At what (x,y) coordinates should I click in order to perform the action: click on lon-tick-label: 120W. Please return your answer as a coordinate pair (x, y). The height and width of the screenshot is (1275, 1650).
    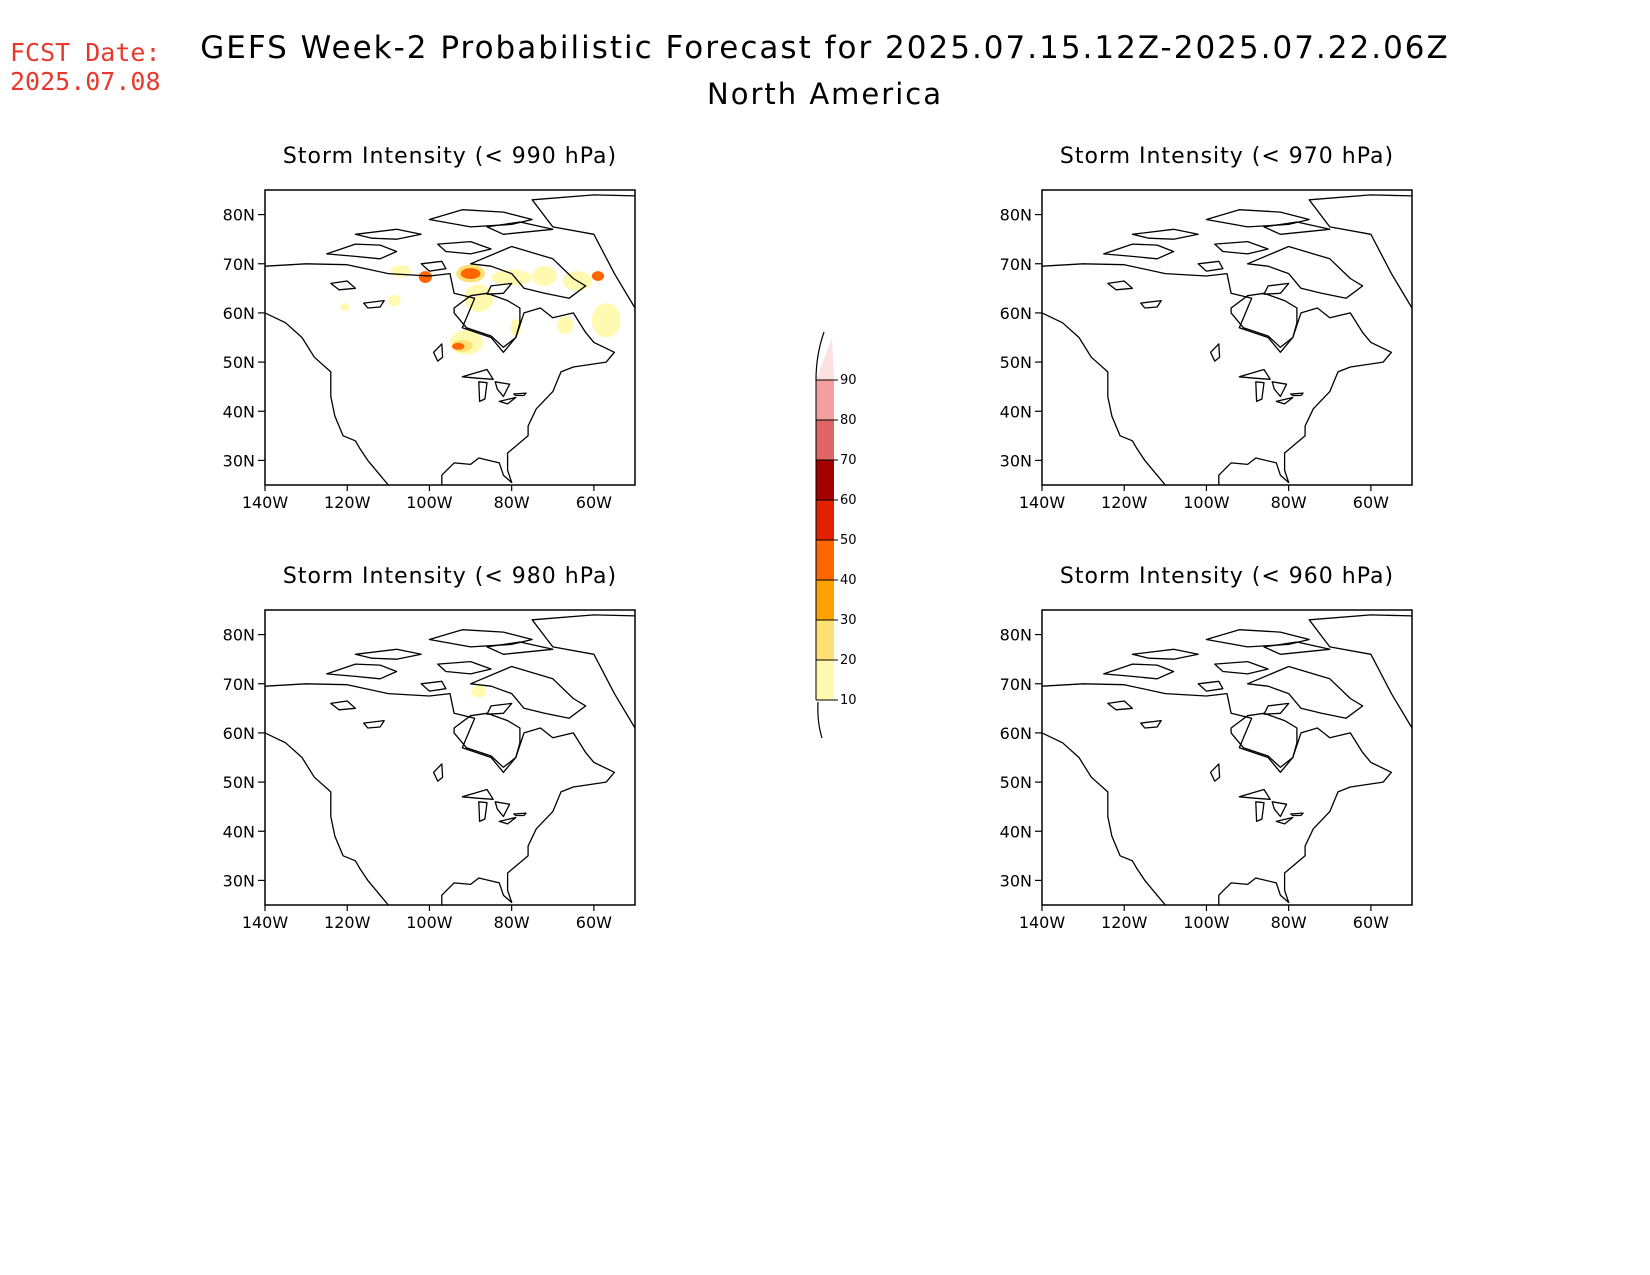
    Looking at the image, I should click on (347, 922).